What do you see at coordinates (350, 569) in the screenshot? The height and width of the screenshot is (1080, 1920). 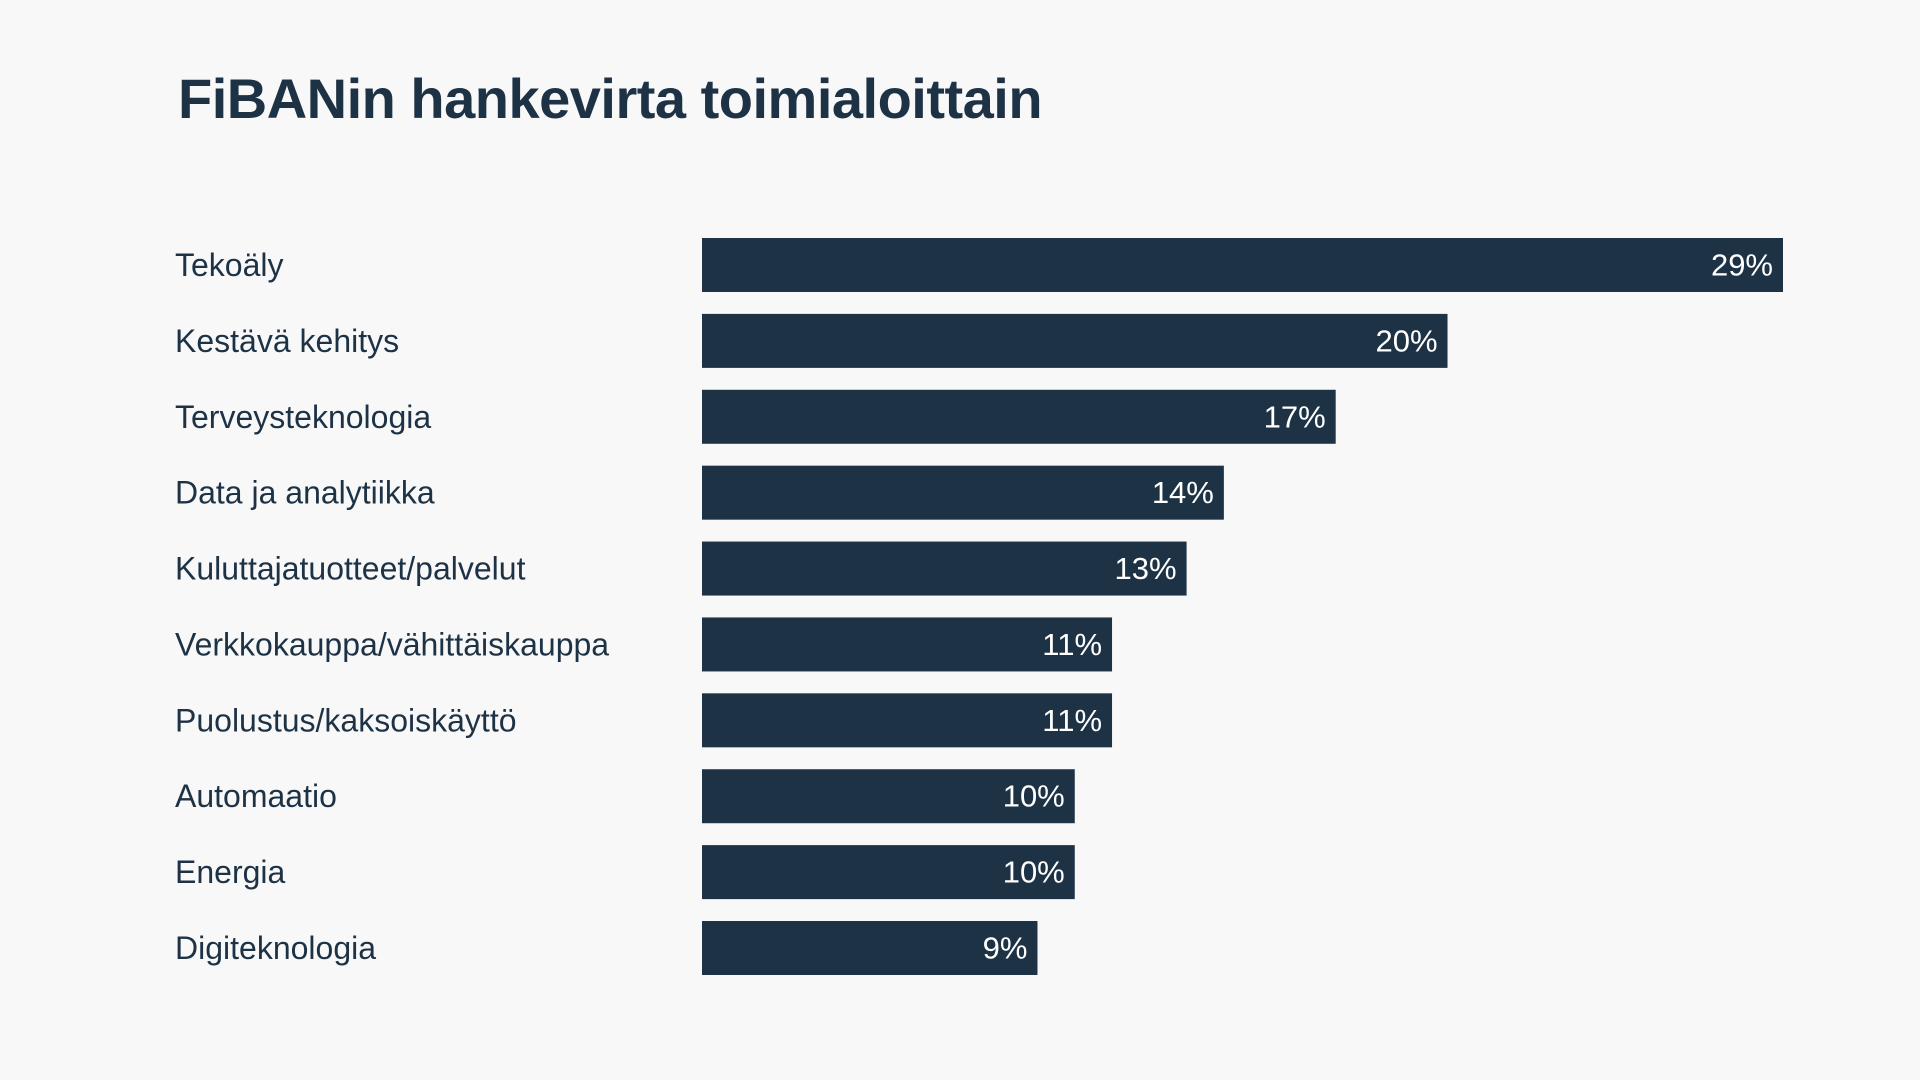 I see `category-label: Kuluttajatuotteet/palvelut` at bounding box center [350, 569].